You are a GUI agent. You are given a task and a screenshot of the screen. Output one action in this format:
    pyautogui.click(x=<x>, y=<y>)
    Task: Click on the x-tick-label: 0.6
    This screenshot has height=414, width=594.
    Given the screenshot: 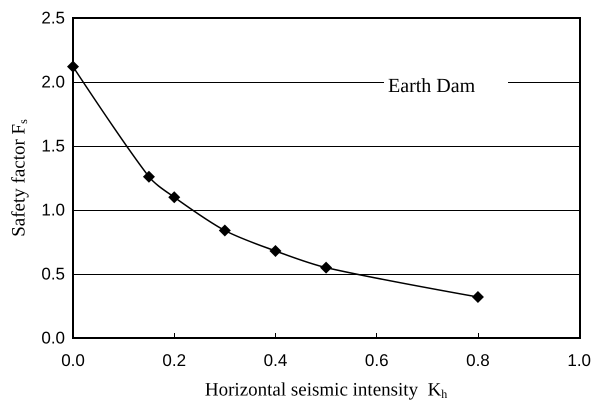 What is the action you would take?
    pyautogui.click(x=376, y=360)
    